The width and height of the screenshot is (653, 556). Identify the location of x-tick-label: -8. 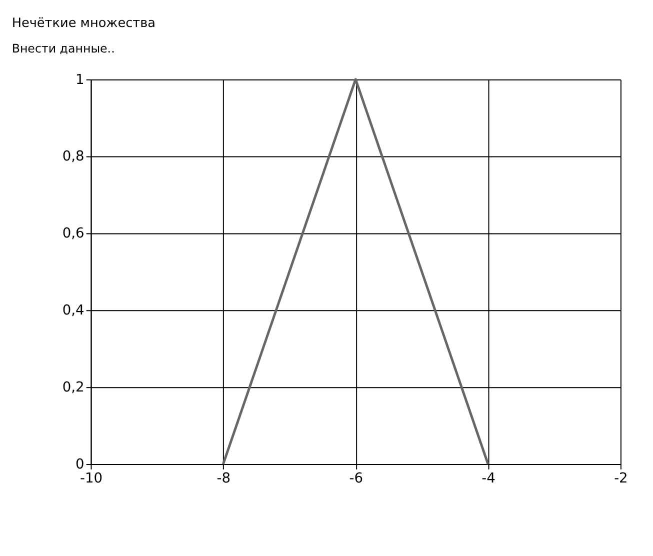
(223, 478).